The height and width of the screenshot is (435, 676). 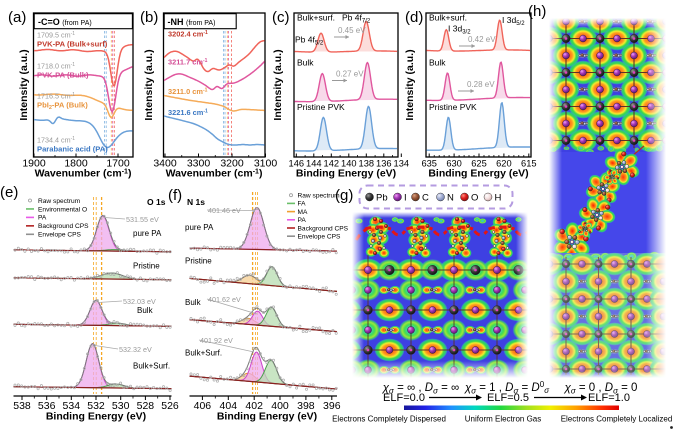 What do you see at coordinates (266, 164) in the screenshot?
I see `svg-text: 3100` at bounding box center [266, 164].